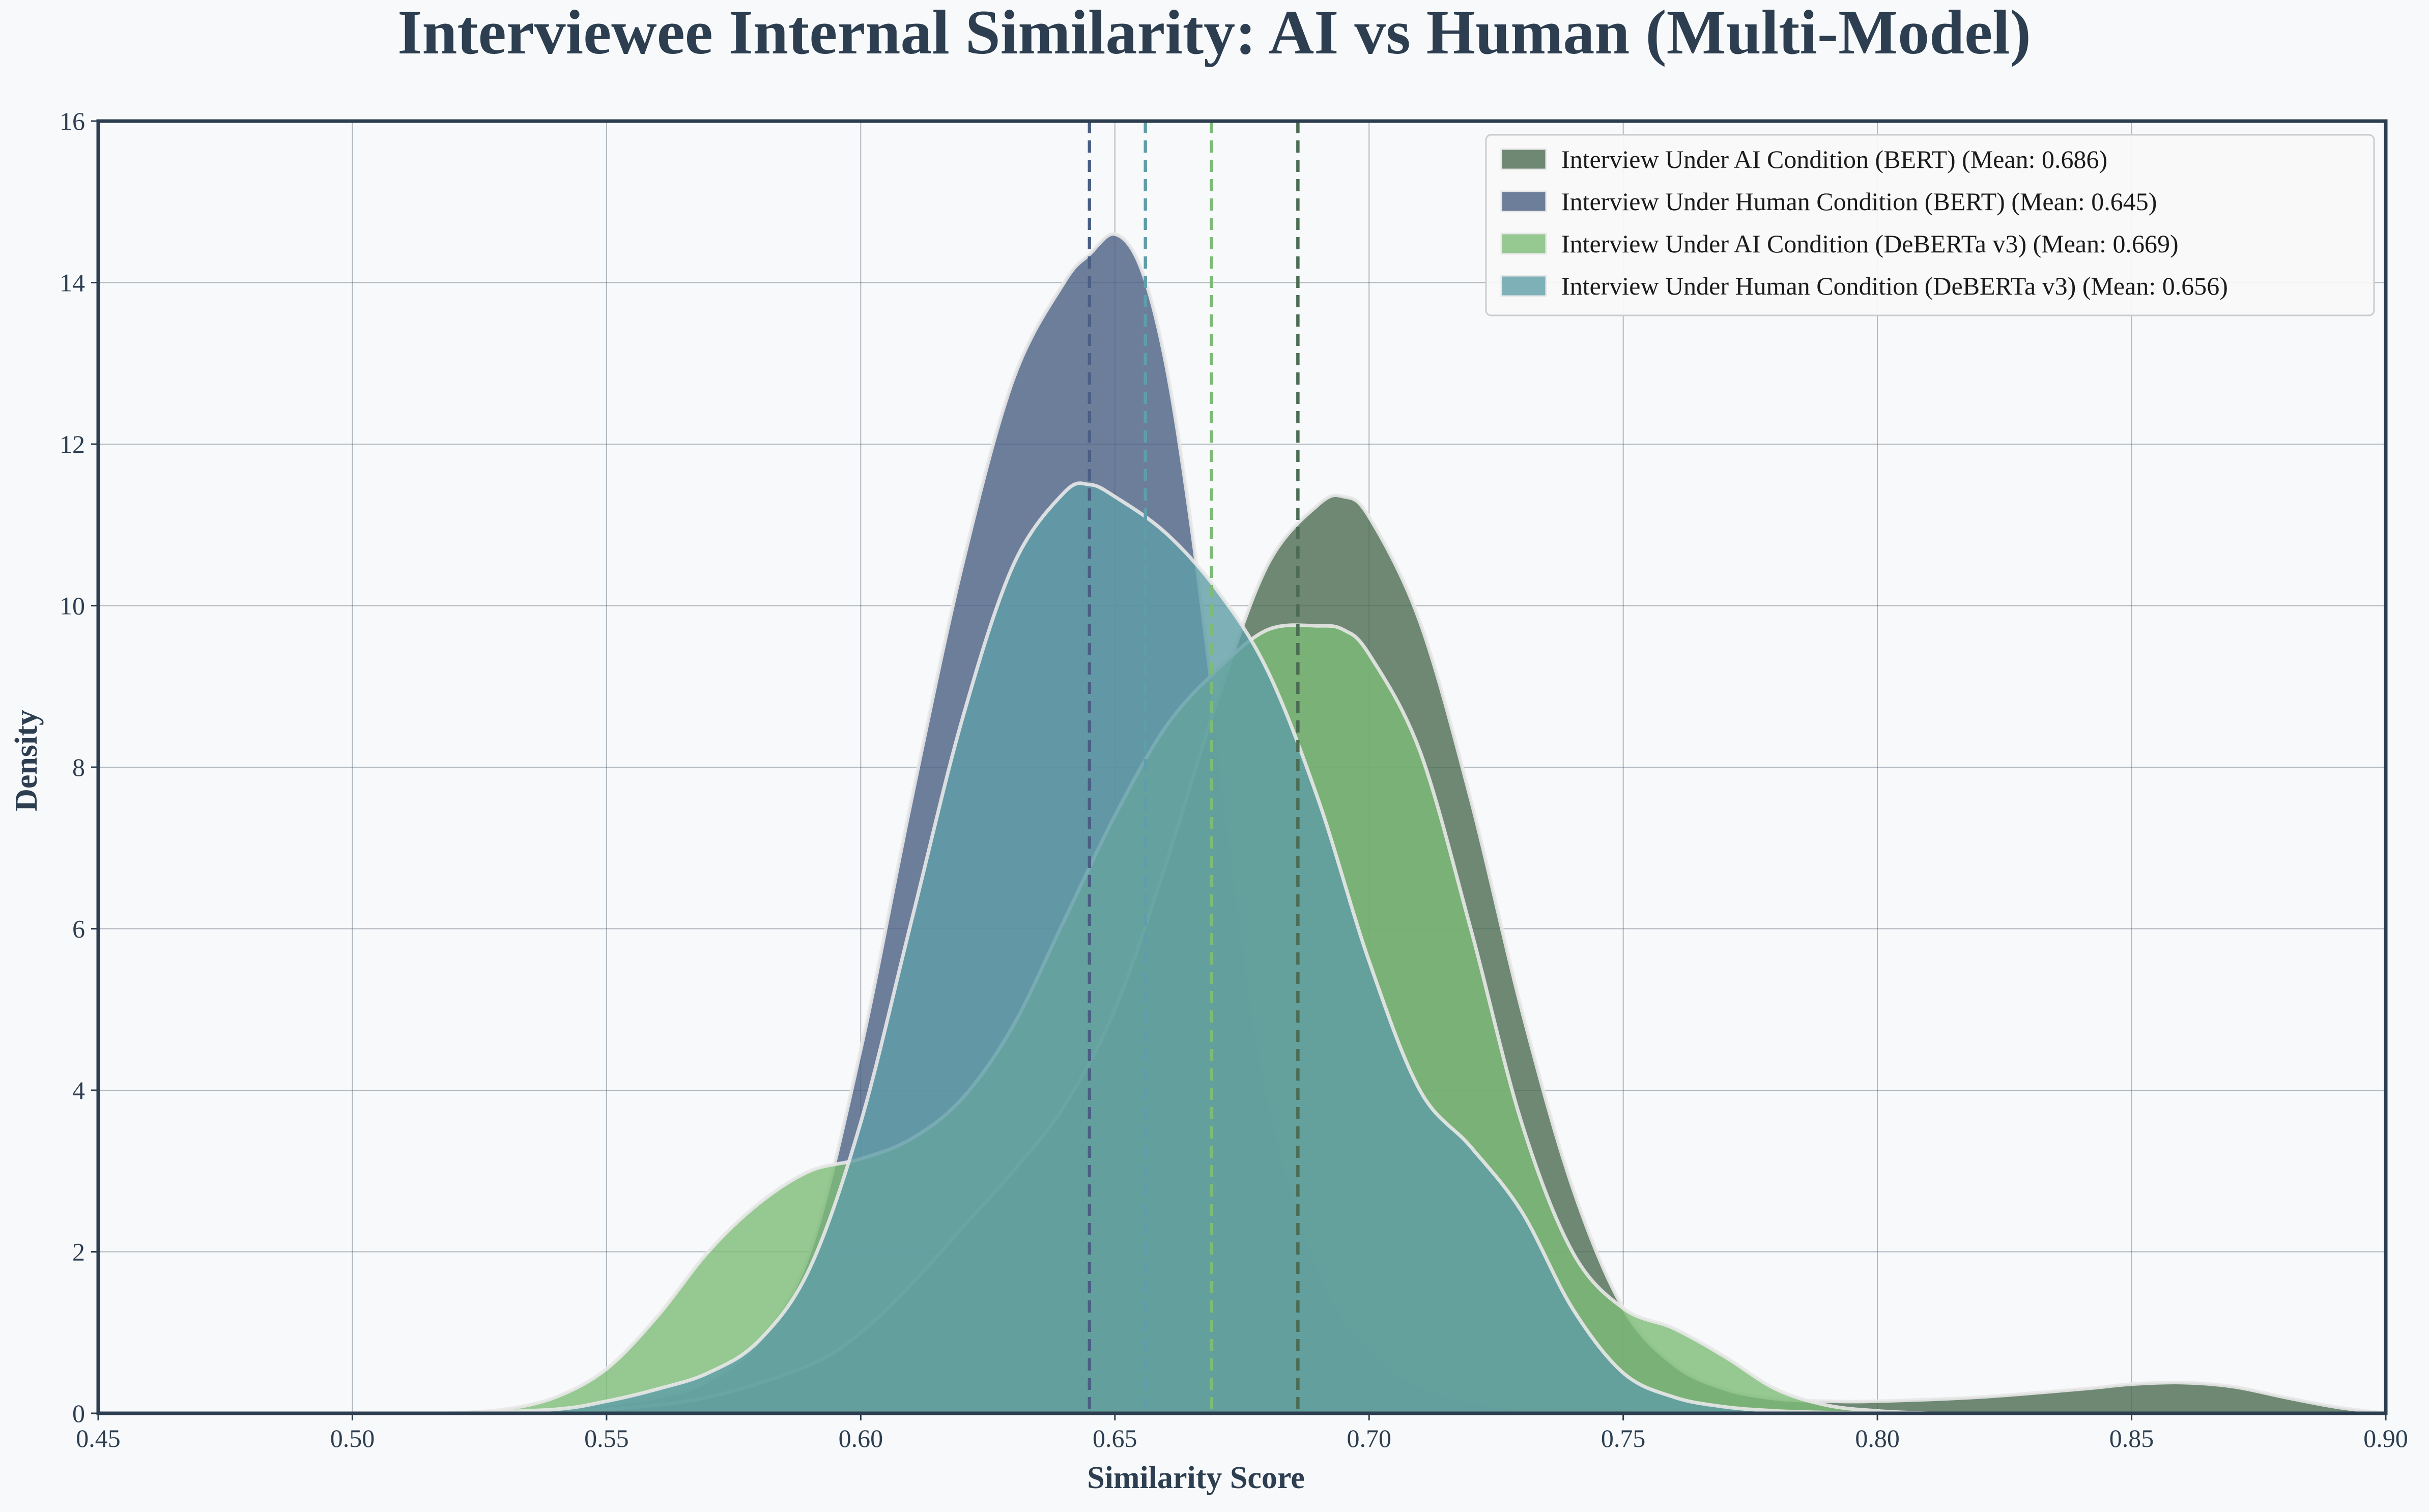  I want to click on y-axis-label: Density, so click(27, 760).